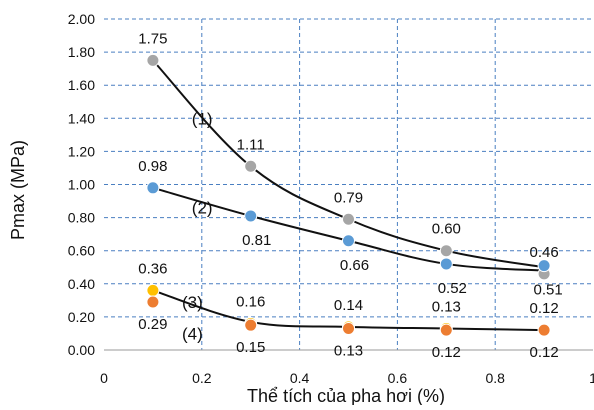 The height and width of the screenshot is (410, 594). I want to click on series-4-data-label: 0.15, so click(250, 347).